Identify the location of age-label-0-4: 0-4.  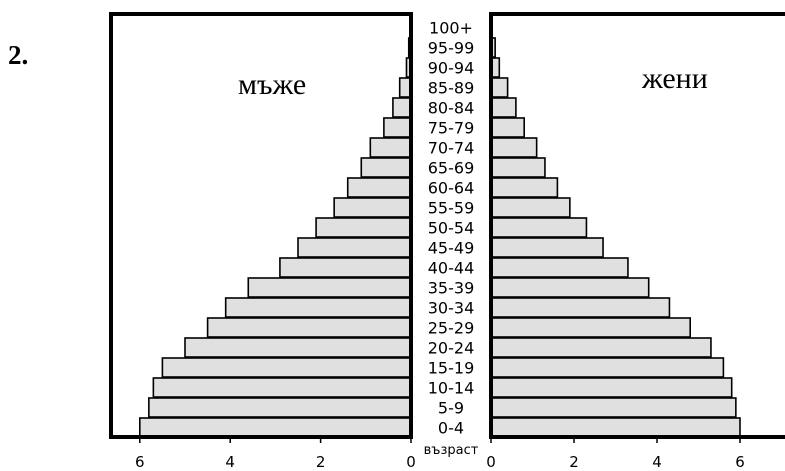
(451, 428).